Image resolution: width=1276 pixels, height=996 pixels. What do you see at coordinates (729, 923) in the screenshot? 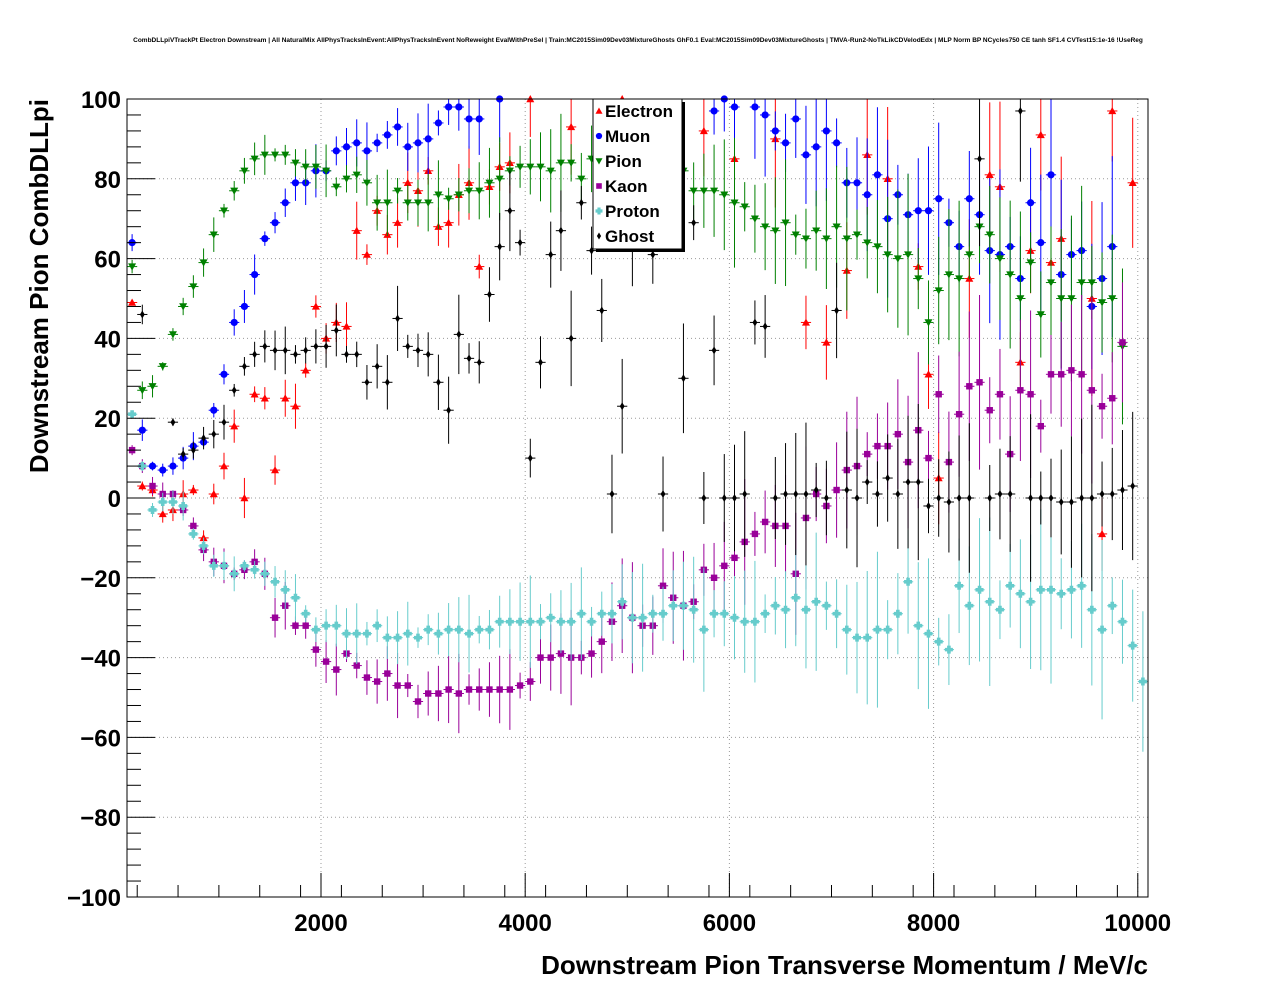
I see `x-tick-label: 6000` at bounding box center [729, 923].